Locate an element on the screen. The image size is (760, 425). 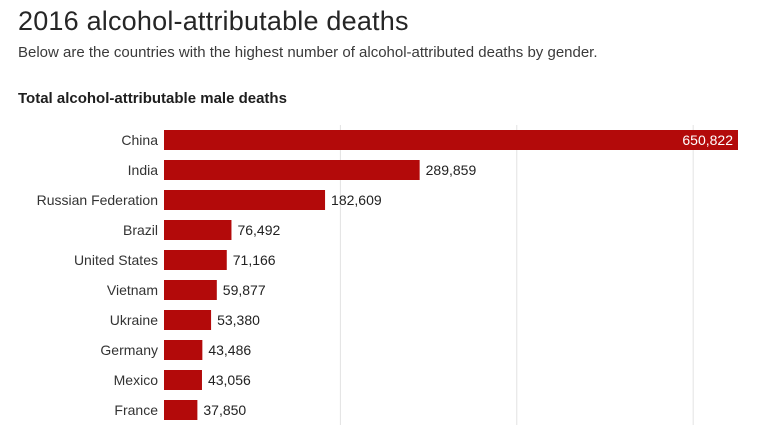
category-label: Germany is located at coordinates (129, 350).